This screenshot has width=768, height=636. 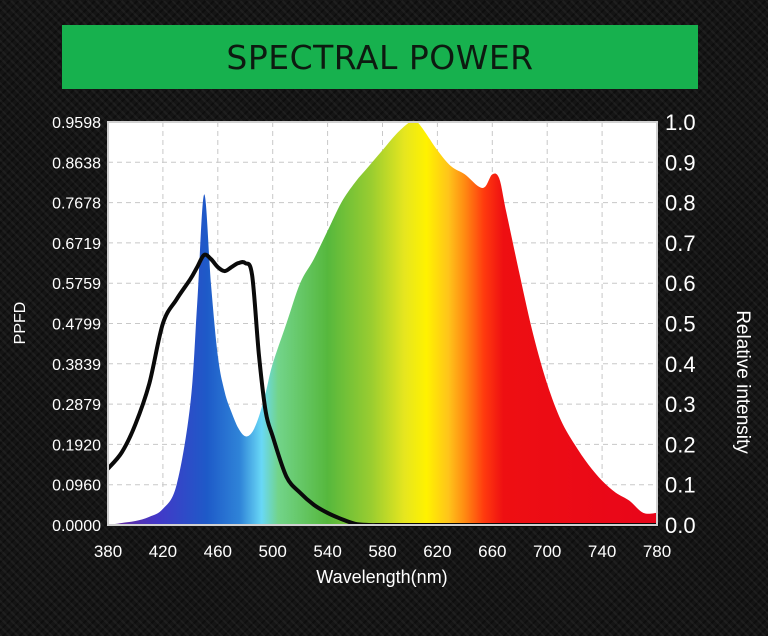 I want to click on x-axis-ticks: 380 420 460 500 540 580 620 660 700 740 780, so click(x=382, y=551).